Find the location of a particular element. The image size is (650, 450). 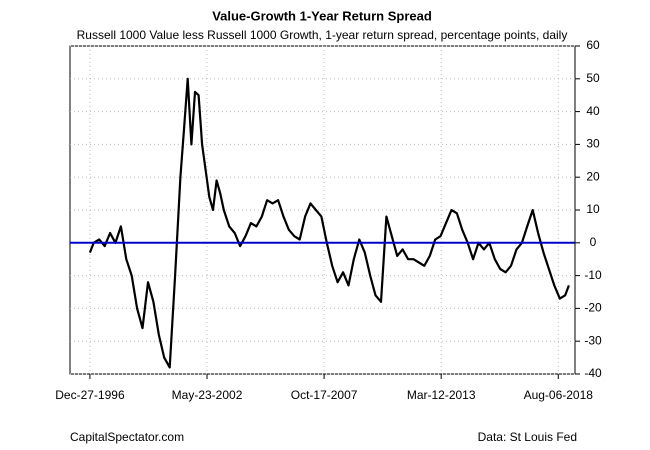

source-right: Data: St Louis Fed is located at coordinates (527, 437).